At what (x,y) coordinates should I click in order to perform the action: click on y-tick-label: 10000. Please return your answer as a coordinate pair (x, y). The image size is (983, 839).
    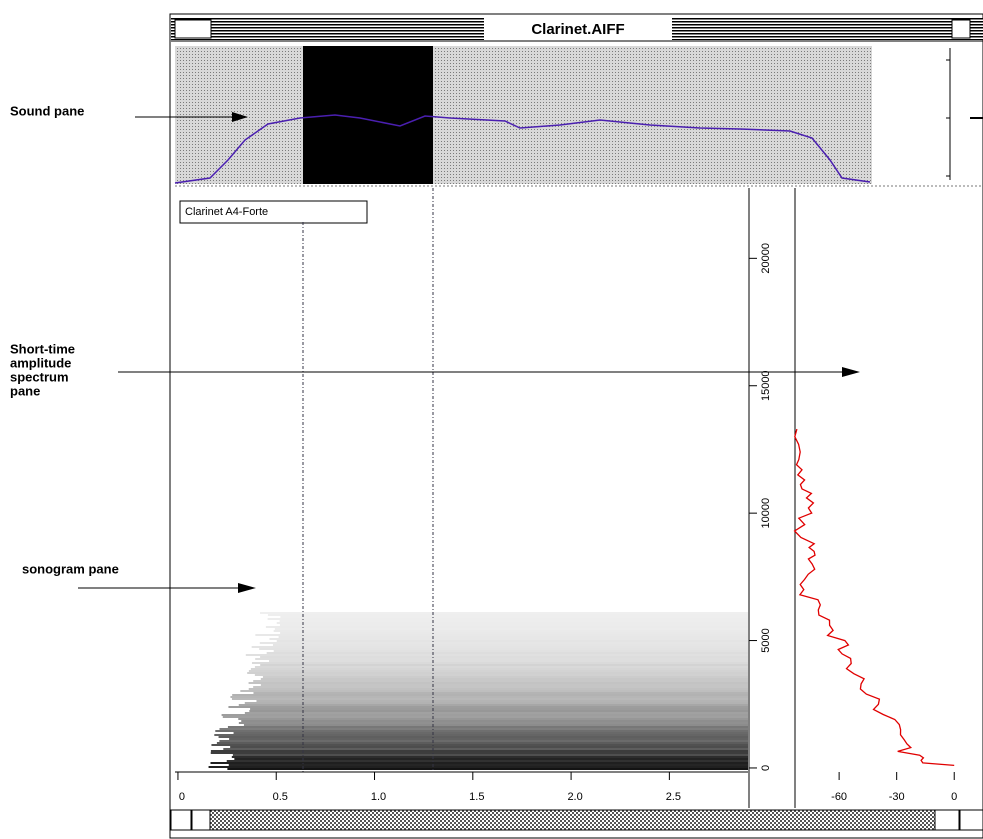
    Looking at the image, I should click on (766, 513).